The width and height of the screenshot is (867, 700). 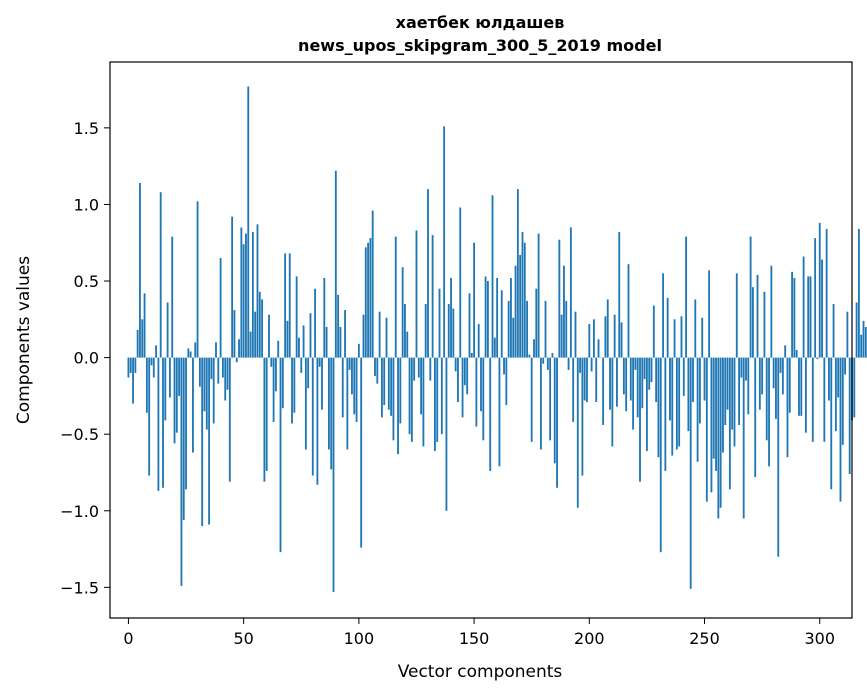 What do you see at coordinates (86, 128) in the screenshot?
I see `y-tick-label: 1.5` at bounding box center [86, 128].